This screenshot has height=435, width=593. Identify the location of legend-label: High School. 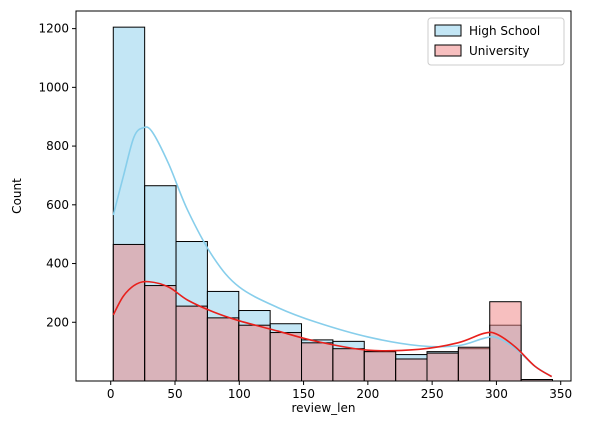
(504, 31).